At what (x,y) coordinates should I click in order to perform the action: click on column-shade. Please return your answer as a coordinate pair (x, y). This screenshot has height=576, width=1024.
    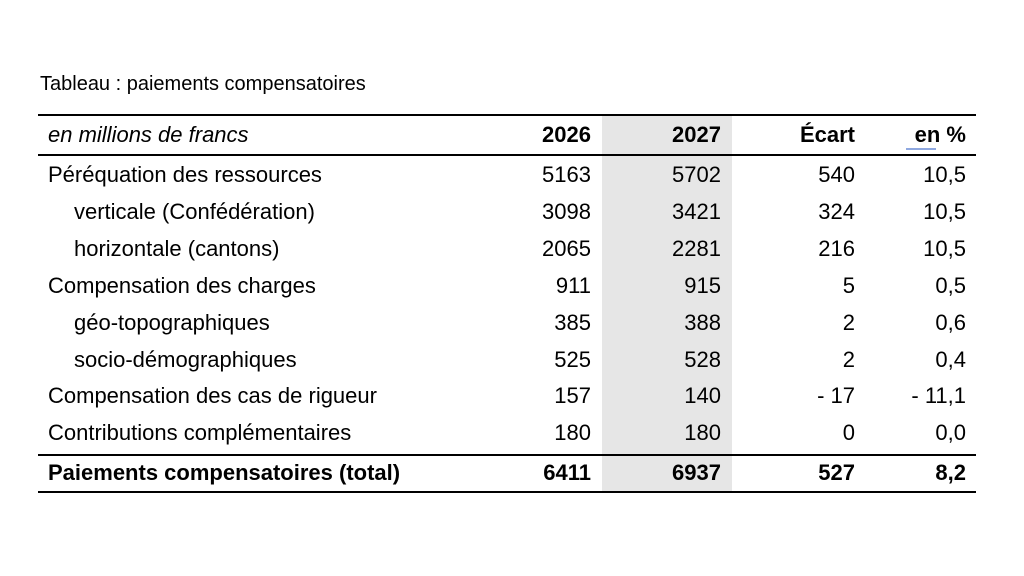
    Looking at the image, I should click on (667, 304).